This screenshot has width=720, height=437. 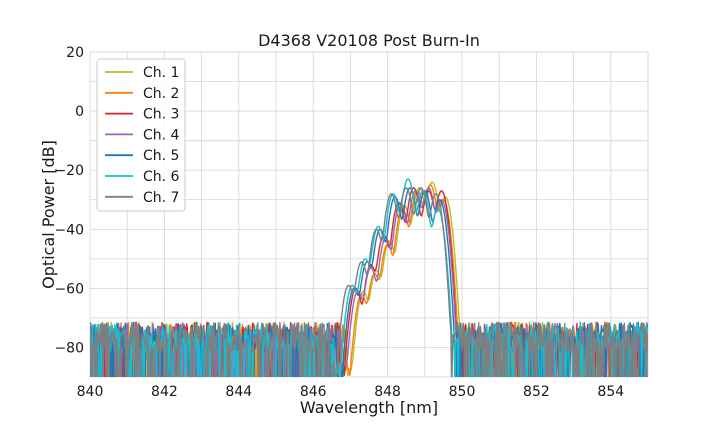 I want to click on y-tick-label: −80, so click(x=69, y=348).